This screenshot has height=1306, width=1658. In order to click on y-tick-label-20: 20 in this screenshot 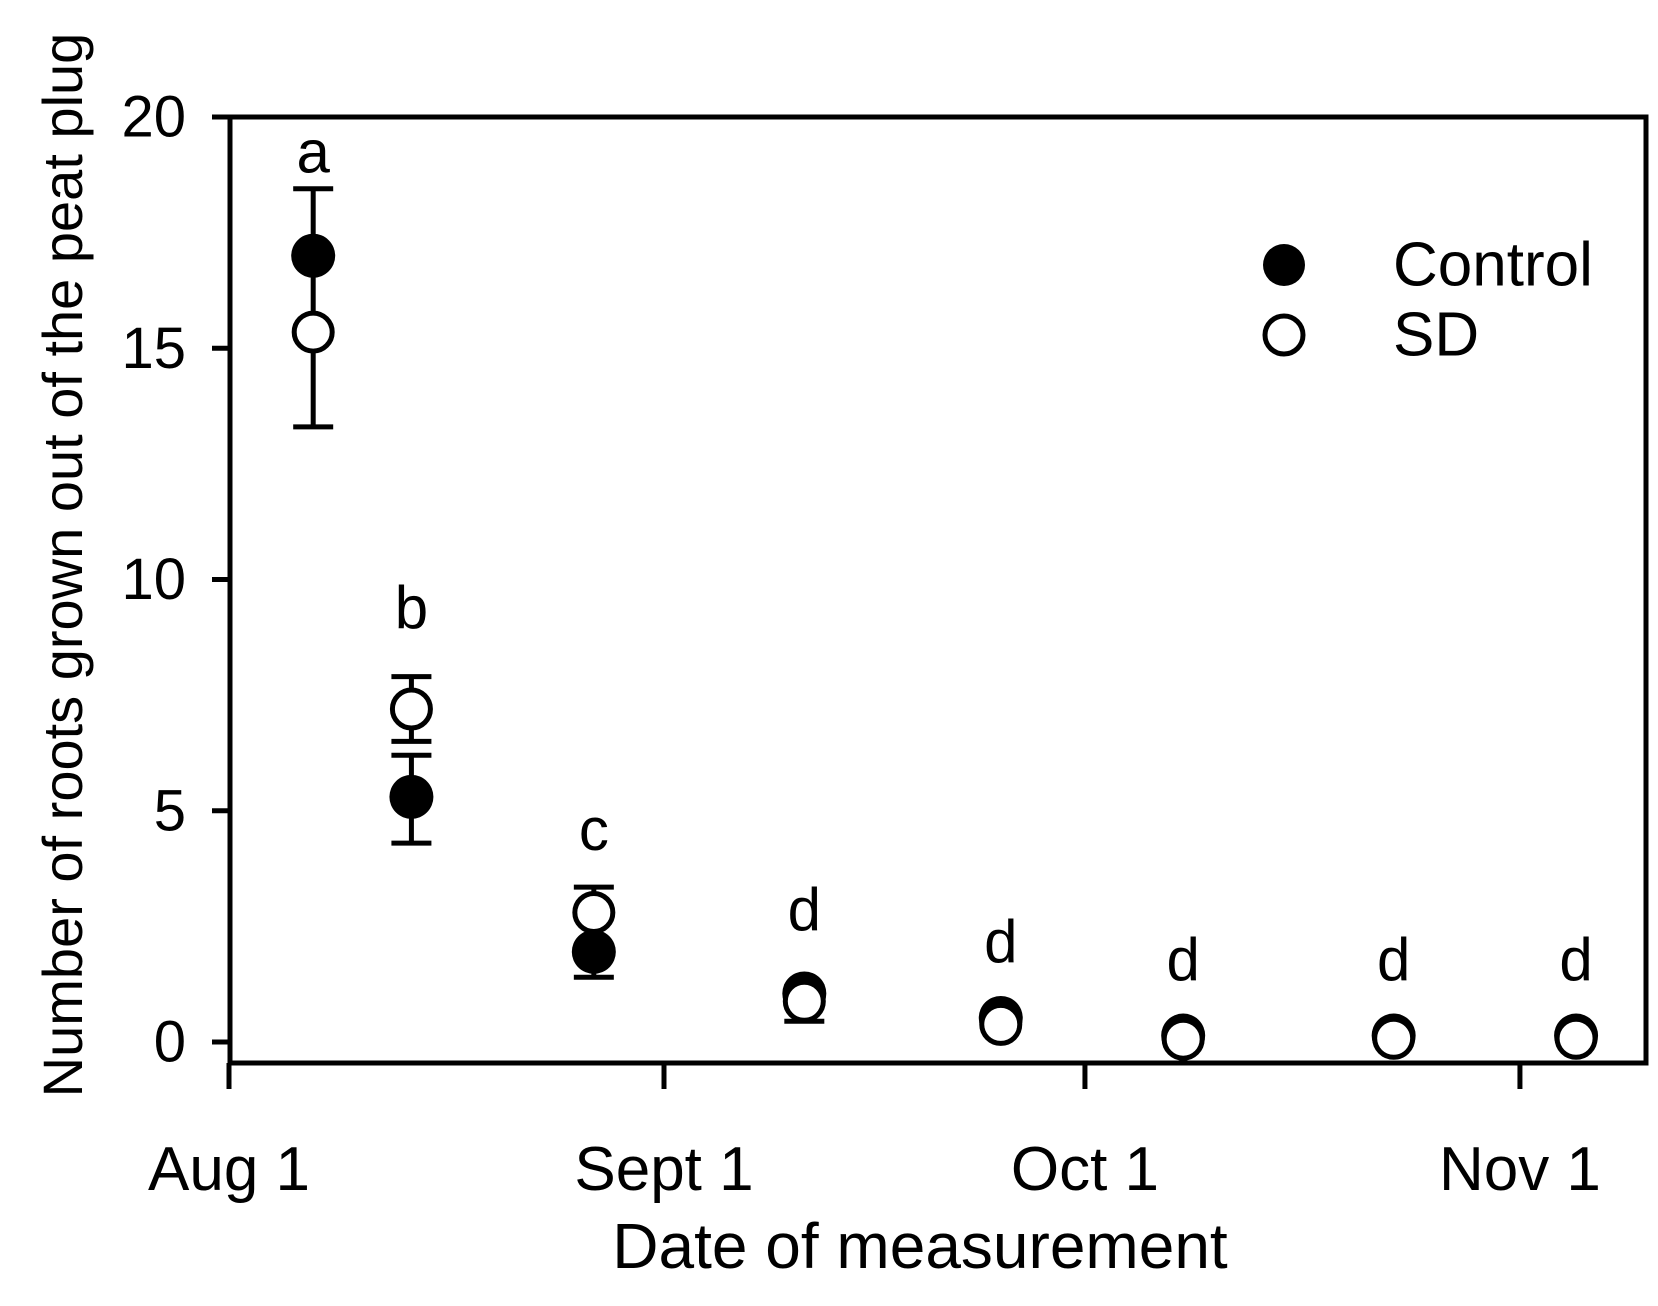, I will do `click(153, 117)`.